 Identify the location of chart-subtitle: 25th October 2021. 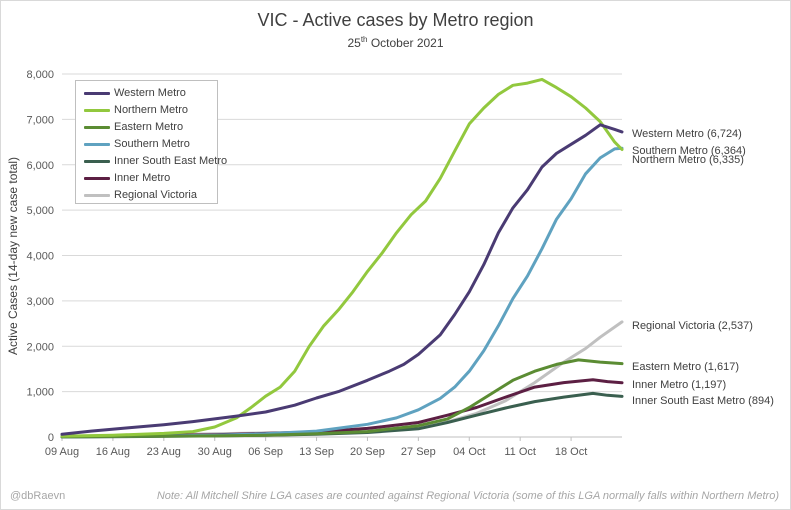
(395, 42).